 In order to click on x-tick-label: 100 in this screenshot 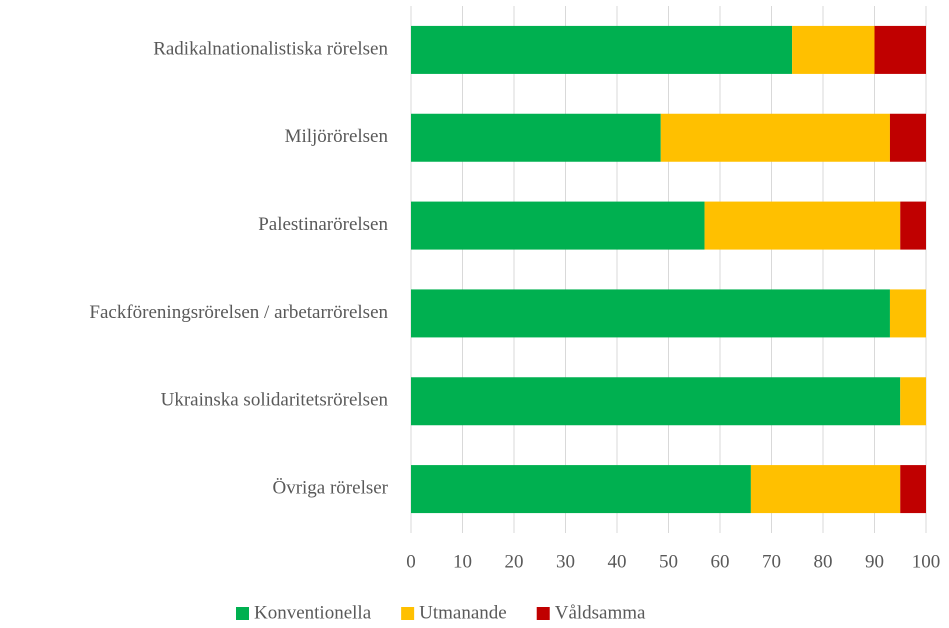, I will do `click(926, 561)`.